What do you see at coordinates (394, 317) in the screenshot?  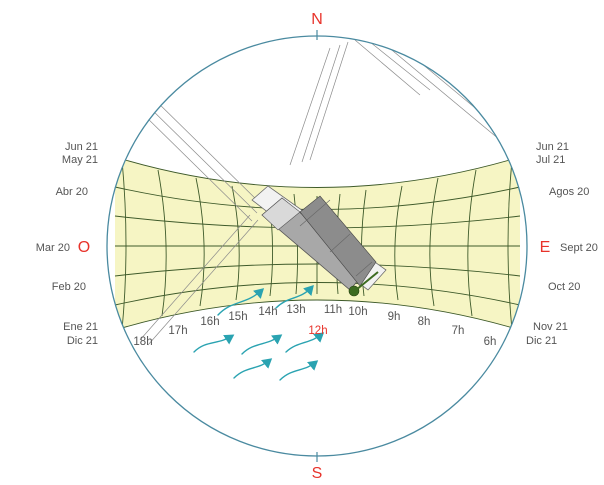 I see `hour-label: 9h` at bounding box center [394, 317].